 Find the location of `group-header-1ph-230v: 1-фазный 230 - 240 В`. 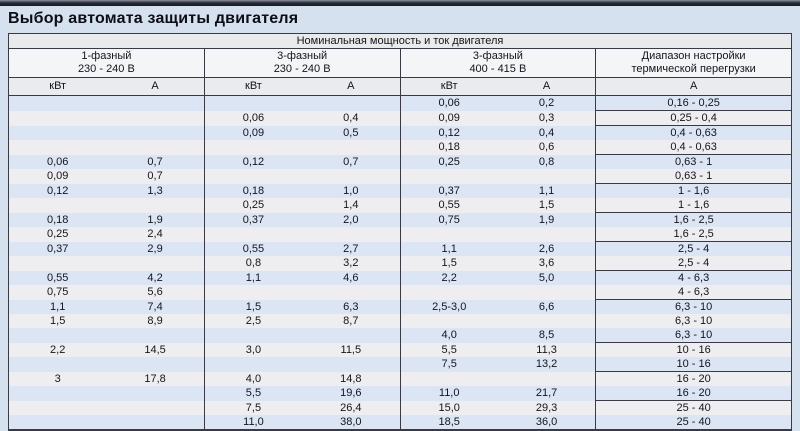

group-header-1ph-230v: 1-фазный 230 - 240 В is located at coordinates (106, 63).